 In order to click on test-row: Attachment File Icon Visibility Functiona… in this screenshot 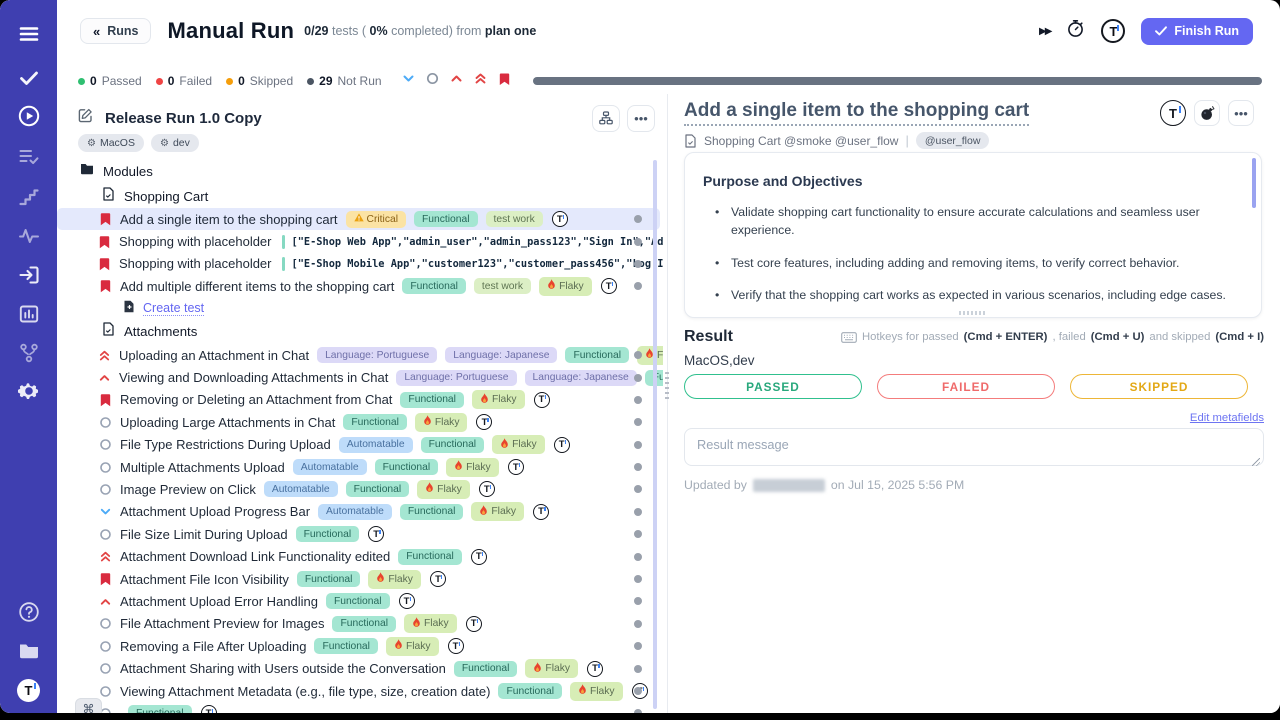, I will do `click(360, 579)`.